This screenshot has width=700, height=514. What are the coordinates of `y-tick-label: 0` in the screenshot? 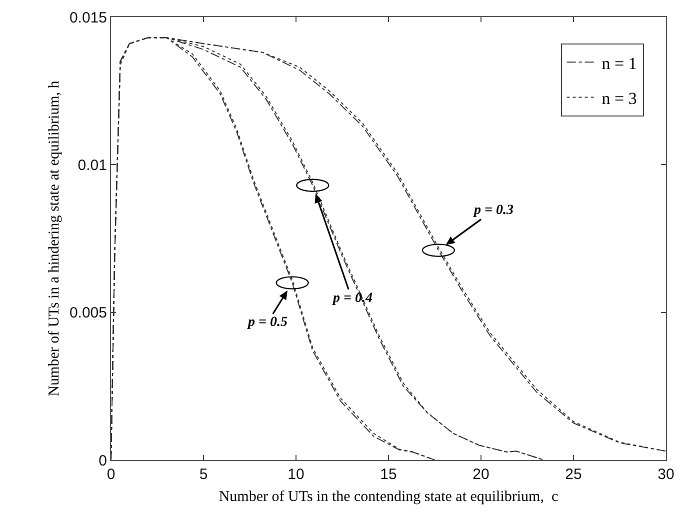 It's located at (102, 461).